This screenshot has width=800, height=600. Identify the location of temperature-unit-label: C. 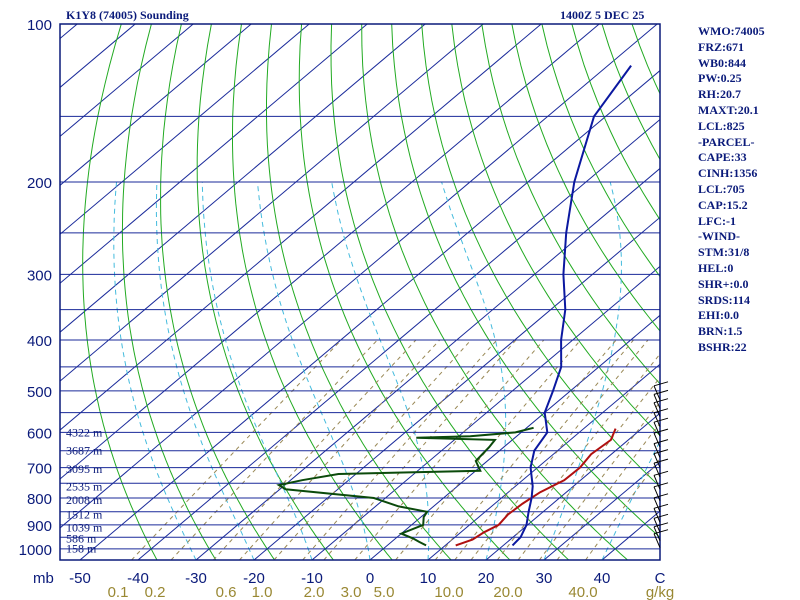
(660, 578).